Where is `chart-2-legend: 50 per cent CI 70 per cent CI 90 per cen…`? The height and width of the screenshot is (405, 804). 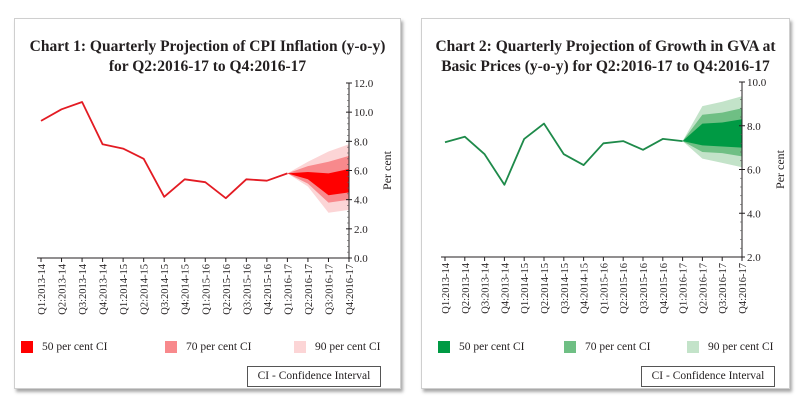
chart-2-legend: 50 per cent CI 70 per cent CI 90 per cen… is located at coordinates (605, 349).